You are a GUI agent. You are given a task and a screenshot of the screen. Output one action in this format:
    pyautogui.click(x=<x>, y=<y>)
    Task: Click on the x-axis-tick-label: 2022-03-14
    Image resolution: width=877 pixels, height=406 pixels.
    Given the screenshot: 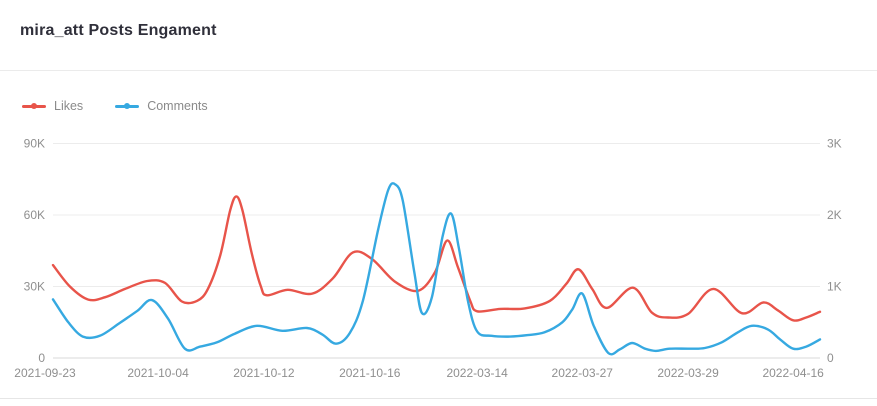 What is the action you would take?
    pyautogui.click(x=477, y=373)
    